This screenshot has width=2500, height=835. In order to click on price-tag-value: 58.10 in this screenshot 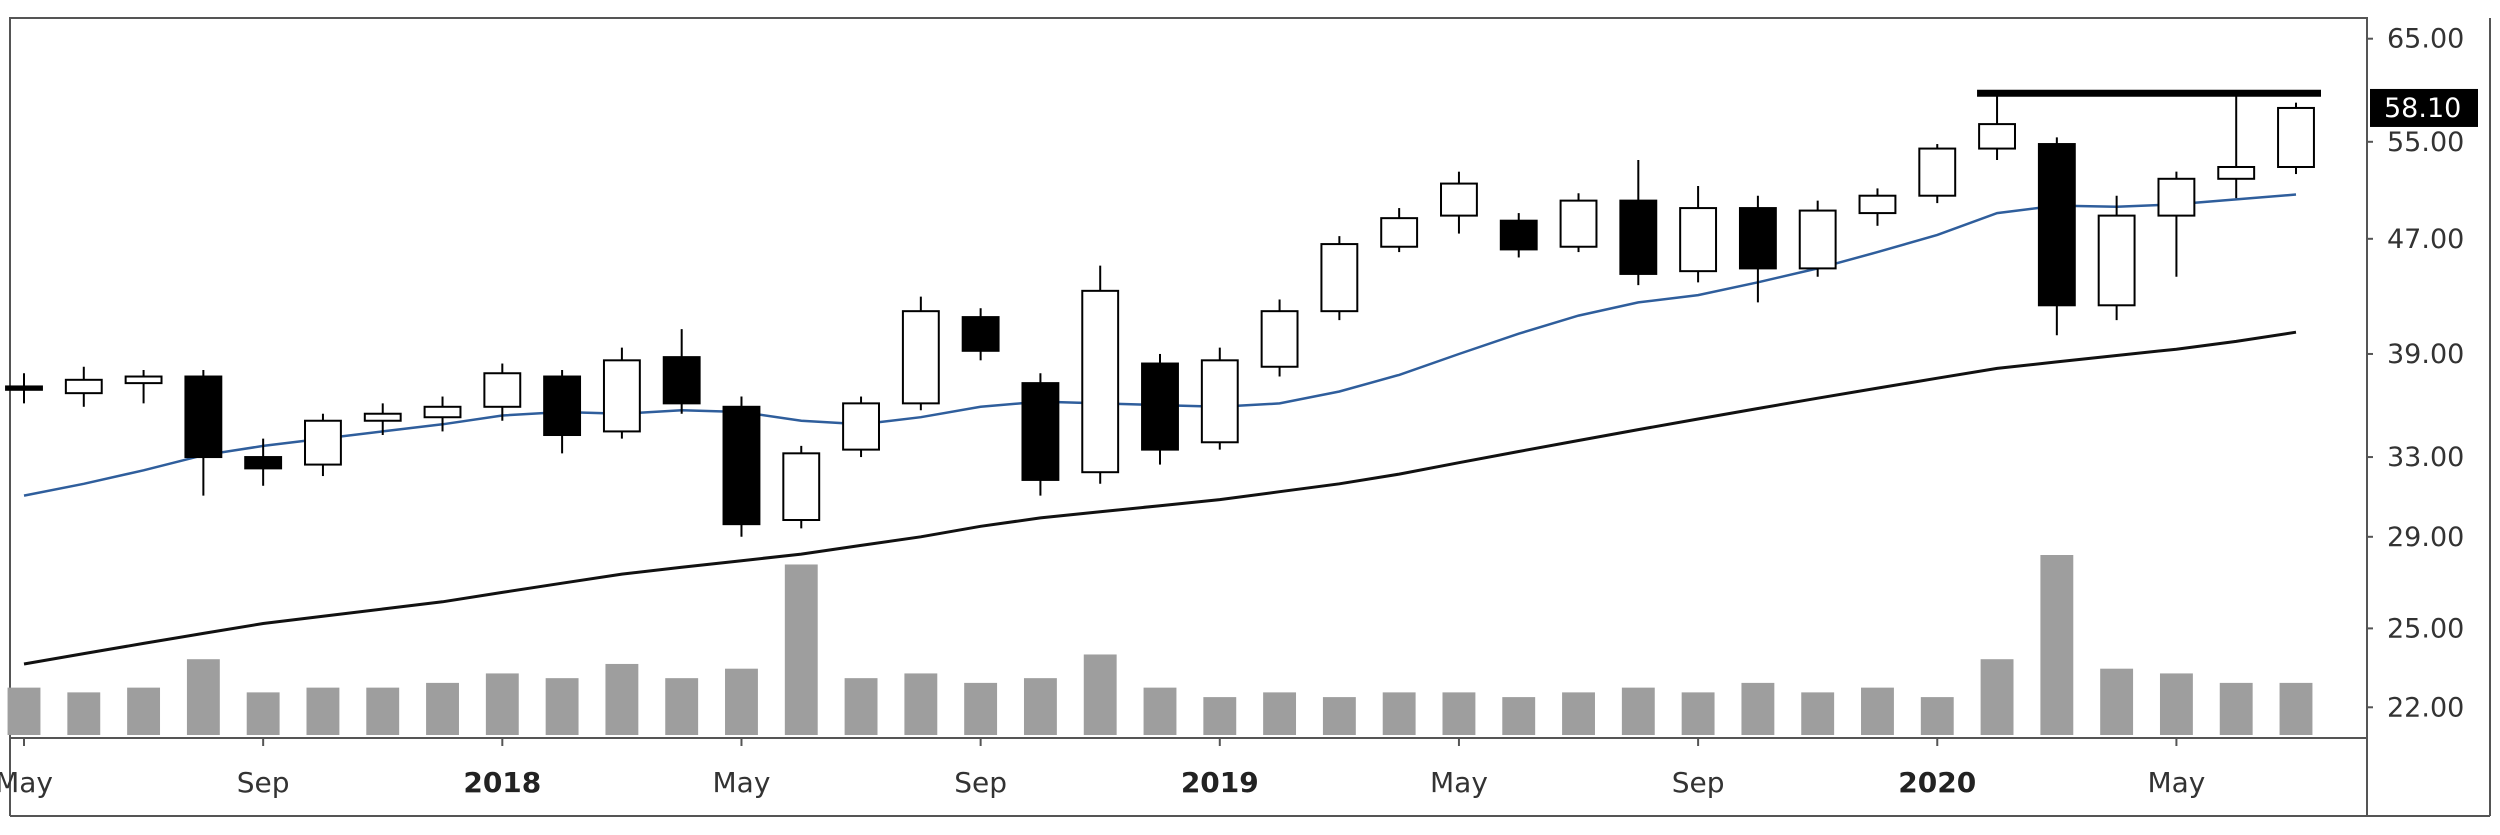, I will do `click(2422, 108)`.